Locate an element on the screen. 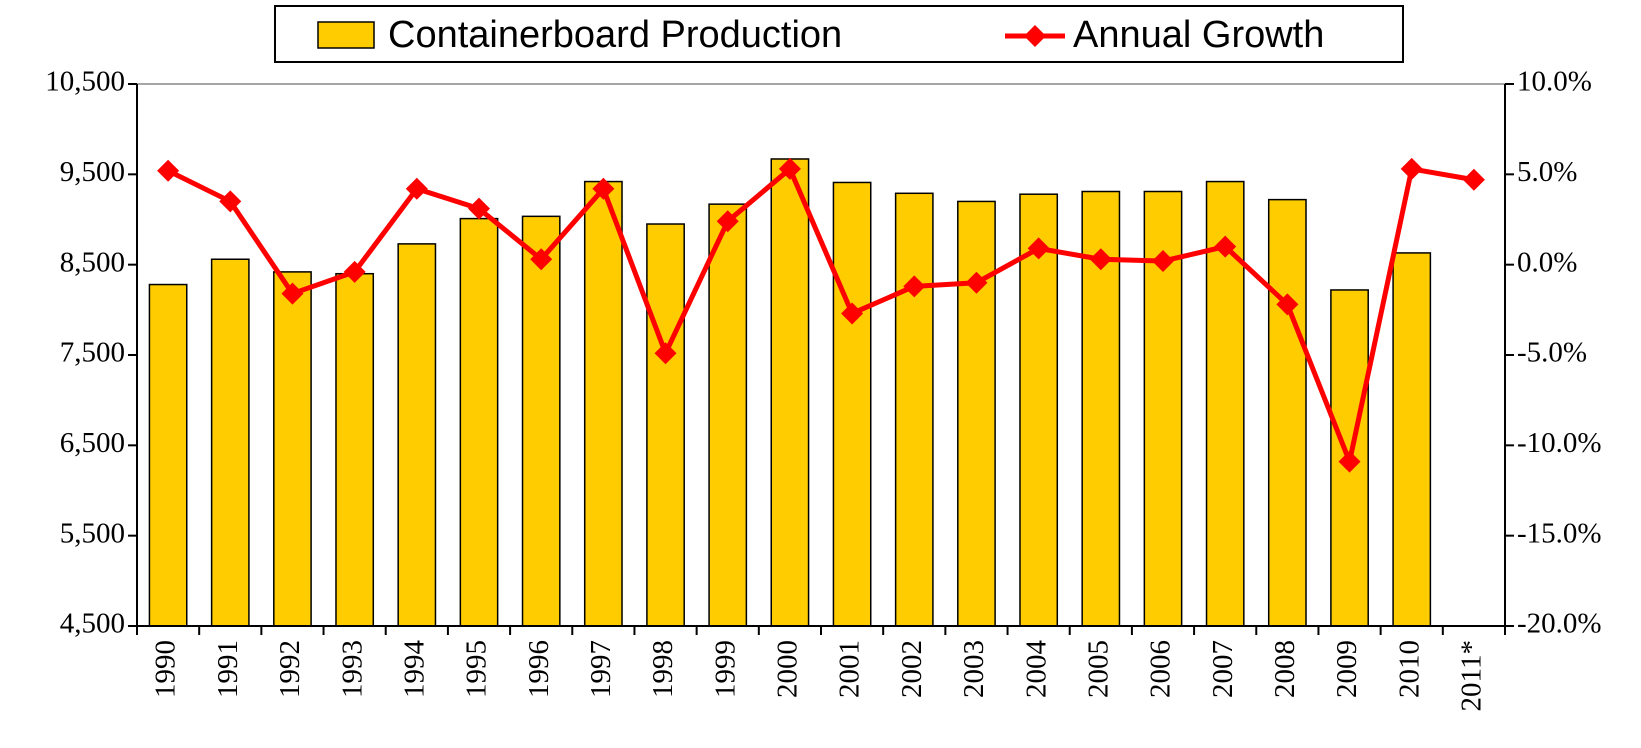 The width and height of the screenshot is (1641, 748). y-tick-label: 10,500 is located at coordinates (85, 82).